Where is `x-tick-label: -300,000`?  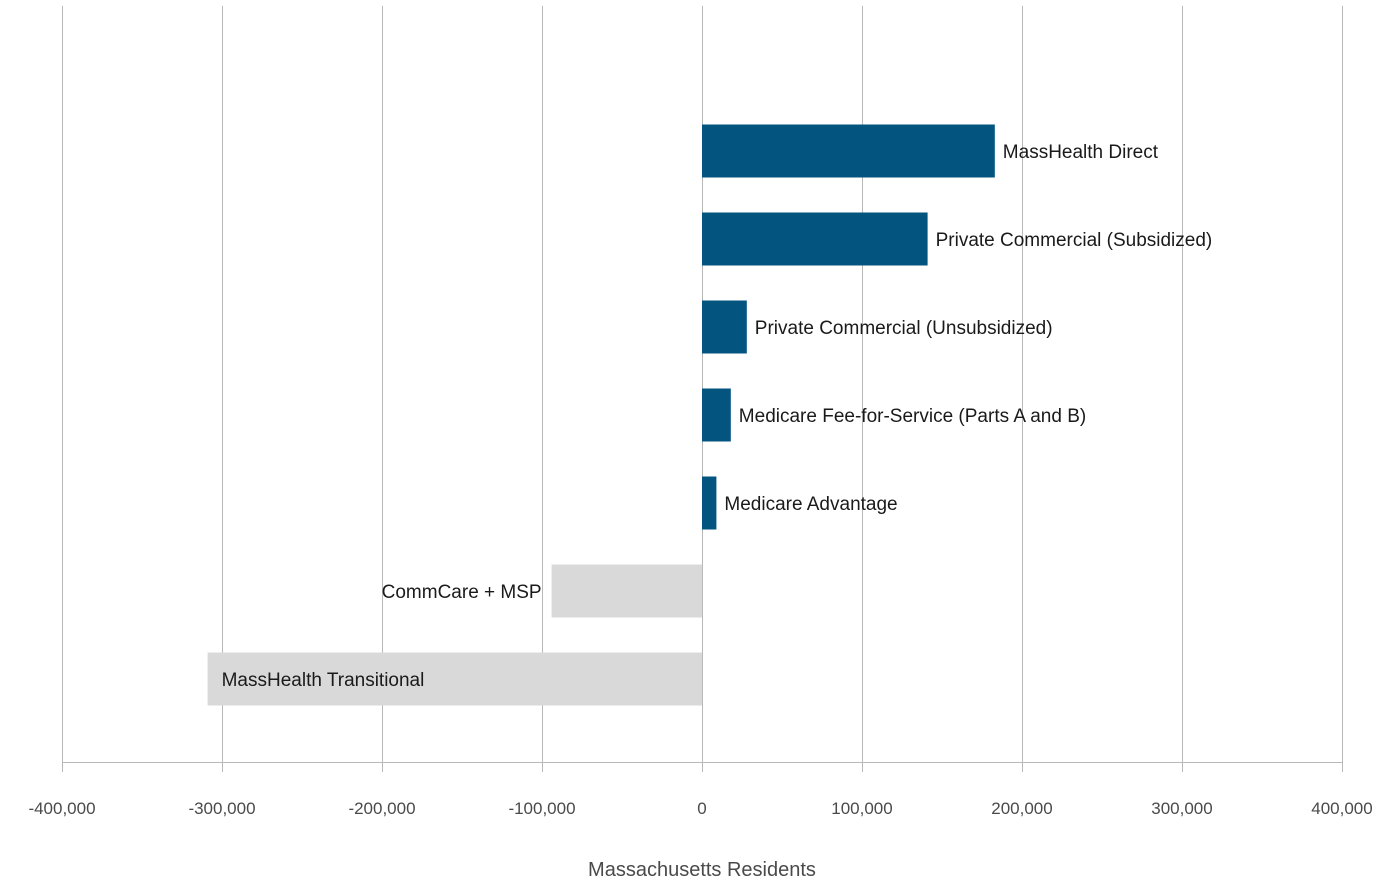
x-tick-label: -300,000 is located at coordinates (221, 808).